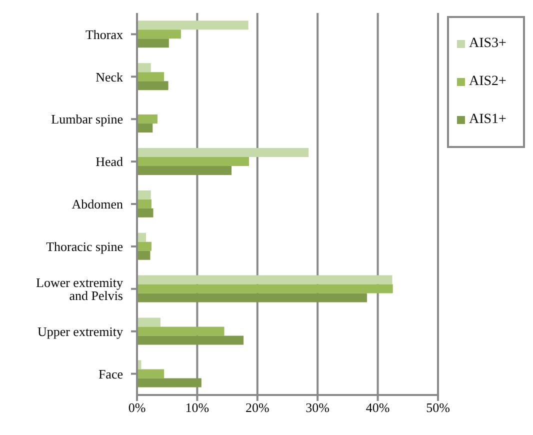  Describe the element at coordinates (110, 162) in the screenshot. I see `y-tick-label: Head` at that location.